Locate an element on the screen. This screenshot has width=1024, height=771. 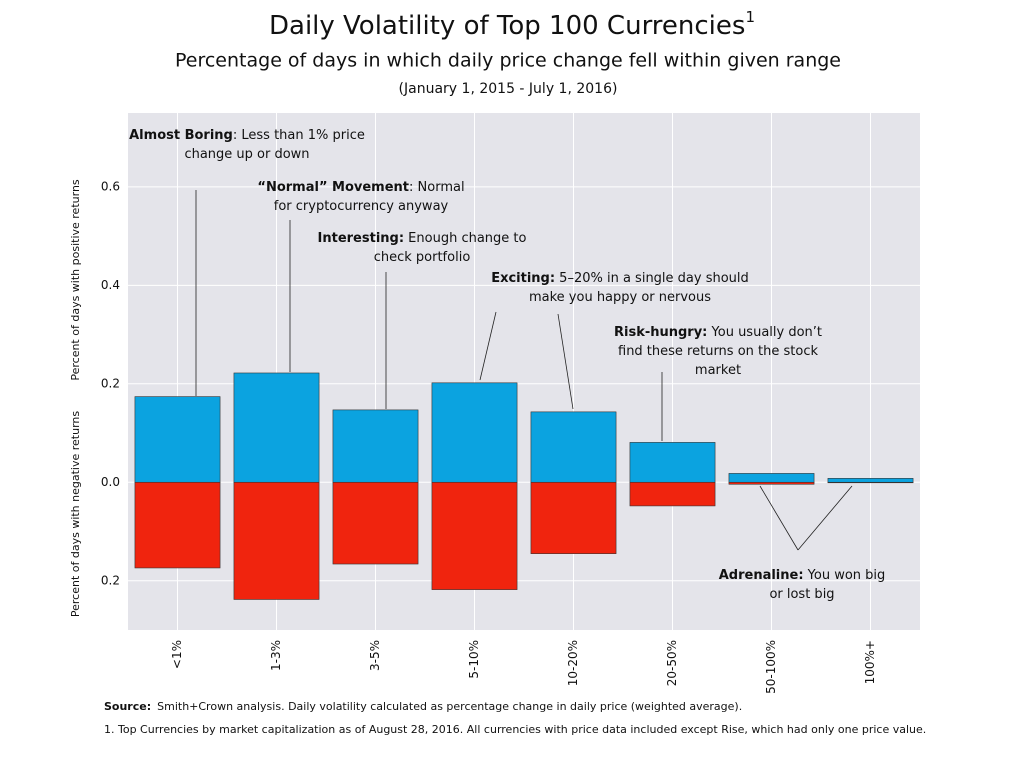
annotation-bold: Almost Boring is located at coordinates (181, 135).